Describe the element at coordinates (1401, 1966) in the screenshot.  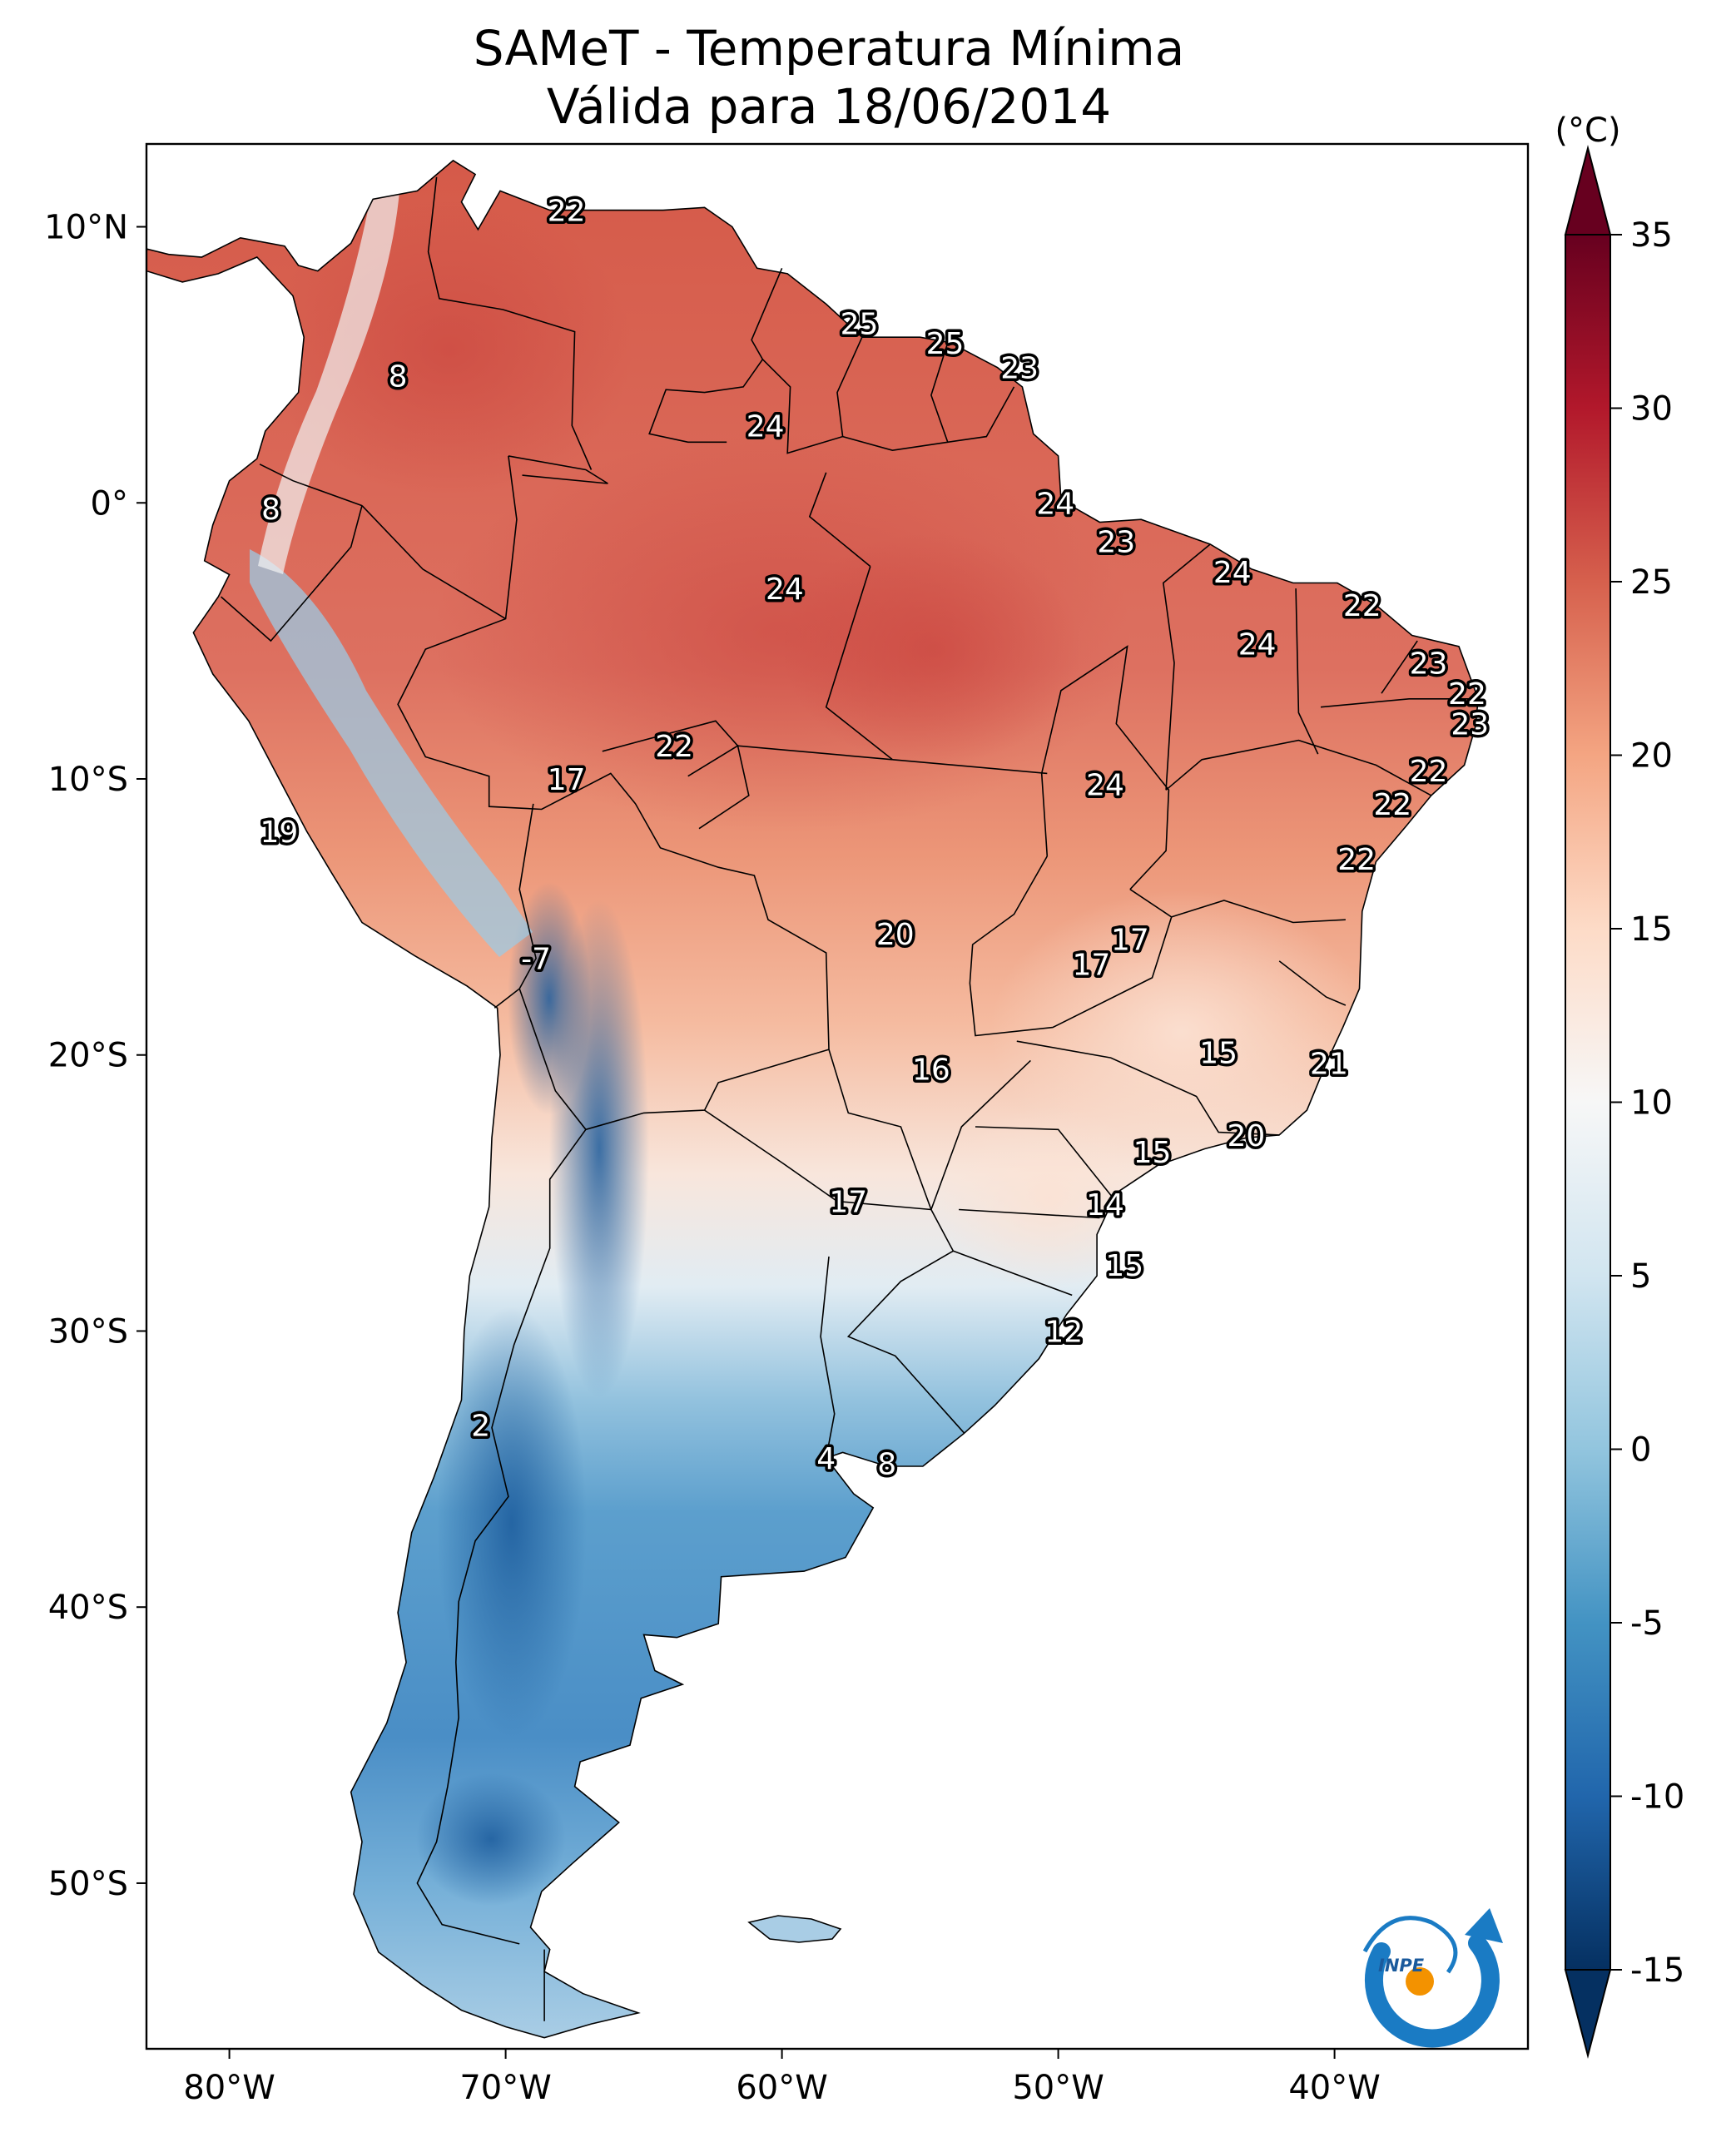
I see `inpe-logo-text: INPE` at that location.